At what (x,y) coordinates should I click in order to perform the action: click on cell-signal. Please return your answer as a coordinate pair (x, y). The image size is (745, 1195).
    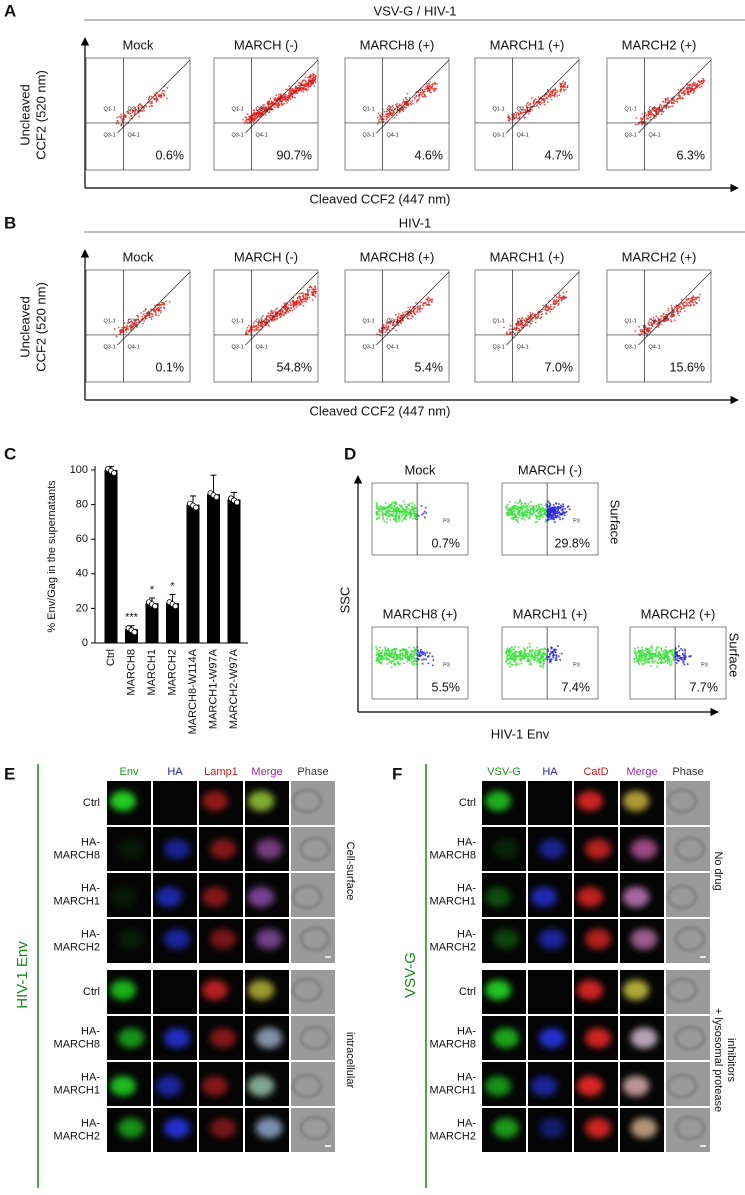
    Looking at the image, I should click on (506, 939).